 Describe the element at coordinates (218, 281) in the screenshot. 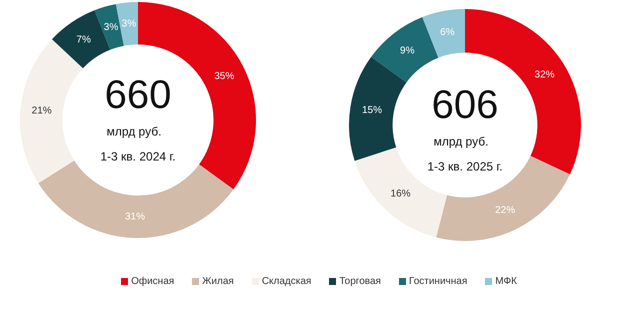

I see `legend-label: Жилая` at that location.